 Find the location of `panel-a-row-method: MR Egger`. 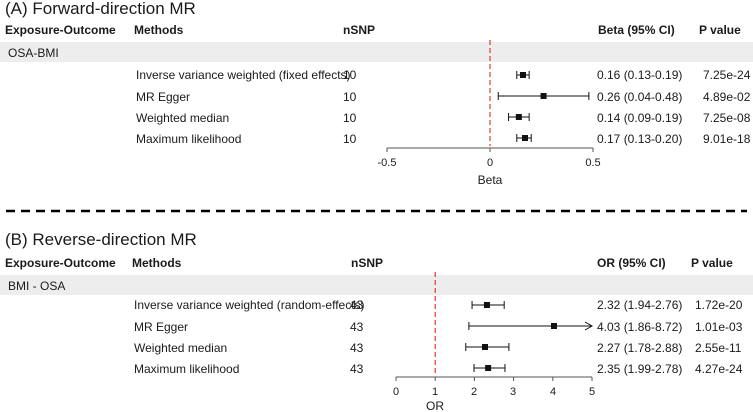

panel-a-row-method: MR Egger is located at coordinates (163, 97).